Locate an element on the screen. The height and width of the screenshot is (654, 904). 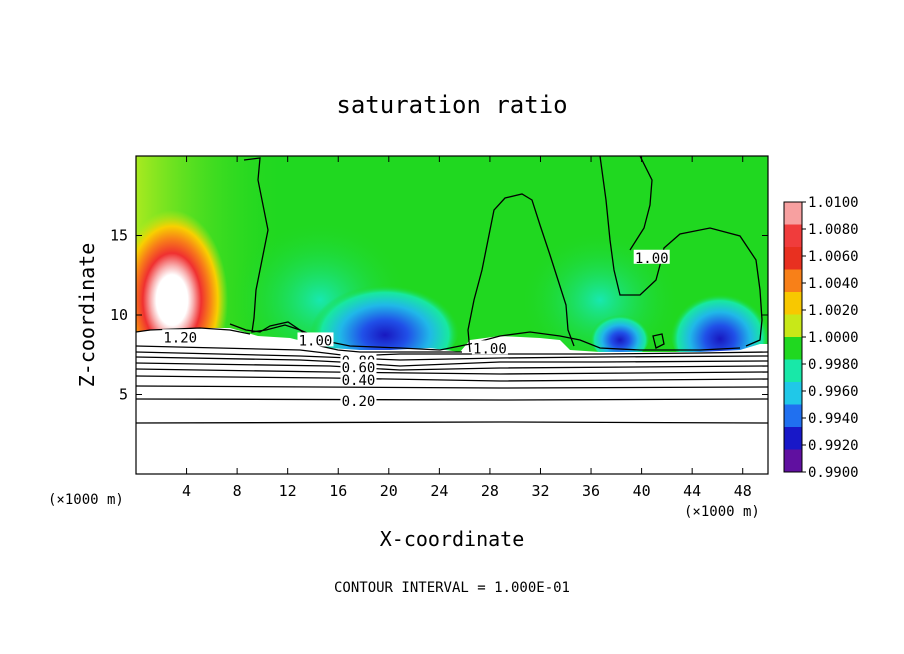
contour-1-00-middle is located at coordinates (521, 273).